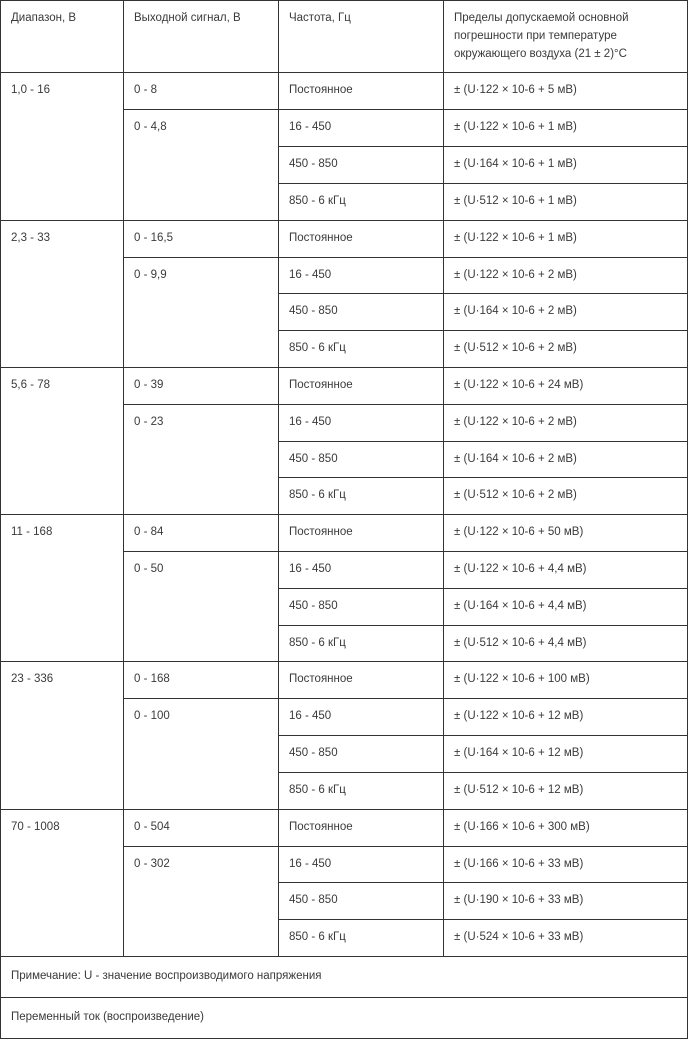 The image size is (692, 1039). I want to click on table-row: 0 - 302 16 - 450 ± (U·166 × 10-6 + 33 мВ), so click(344, 901).